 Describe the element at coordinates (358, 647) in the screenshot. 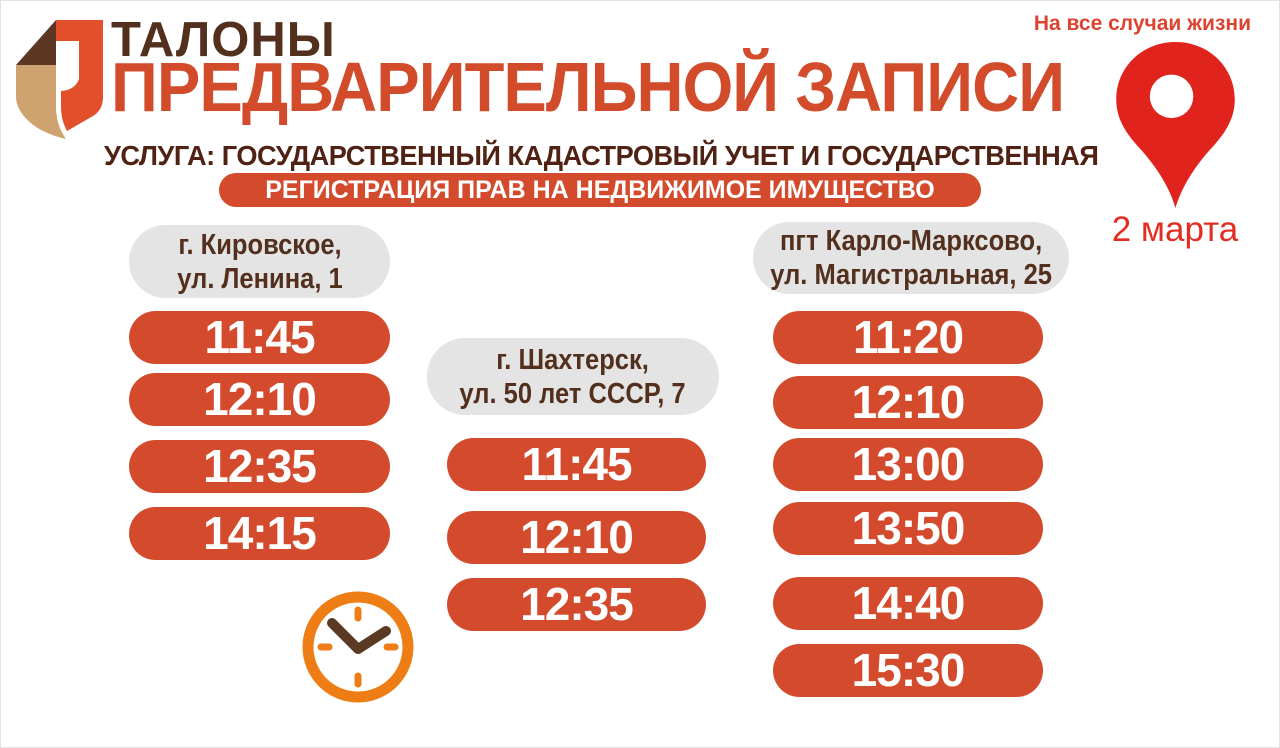

I see `clock-icon` at that location.